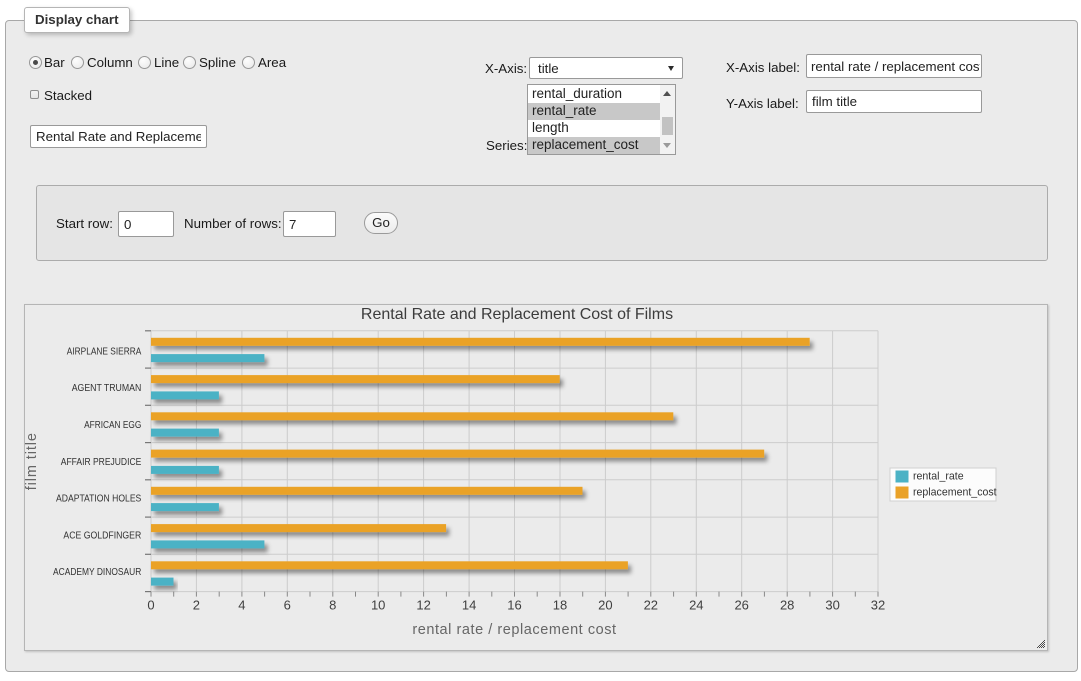 The image size is (1081, 681). I want to click on svg-text: film title, so click(32, 461).